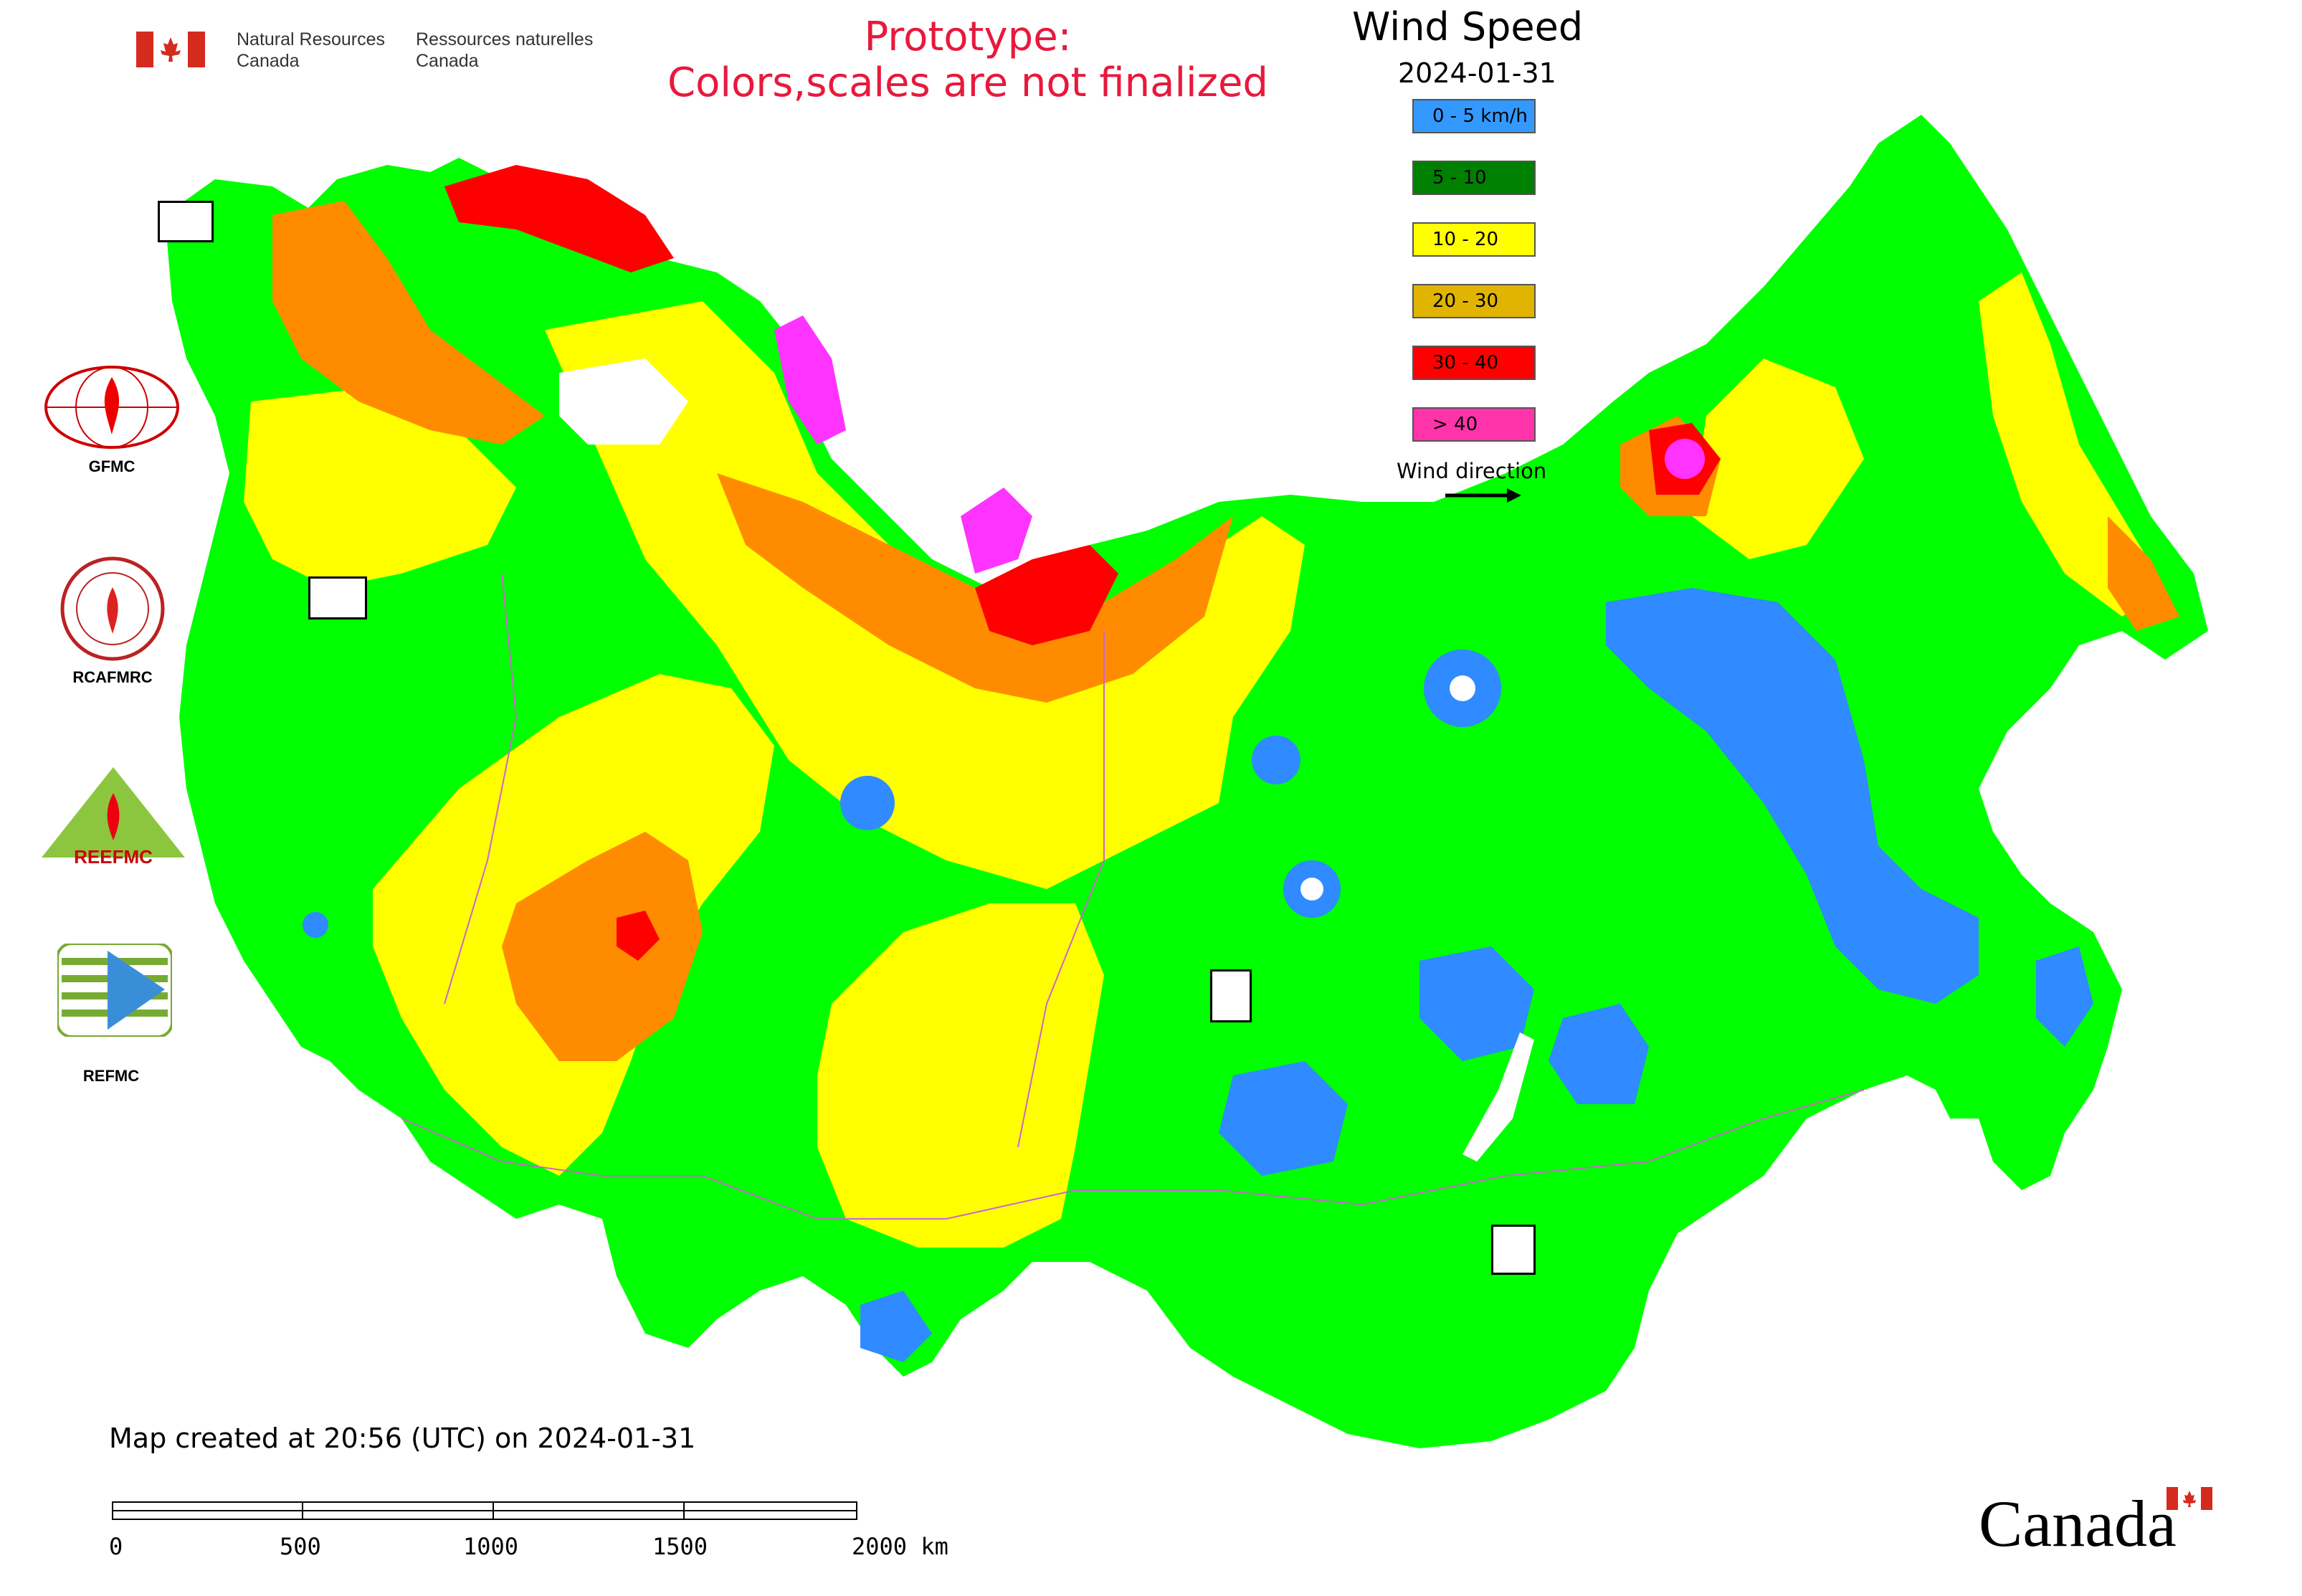 This screenshot has height=1596, width=2302. I want to click on zone-red-yamal, so click(1046, 595).